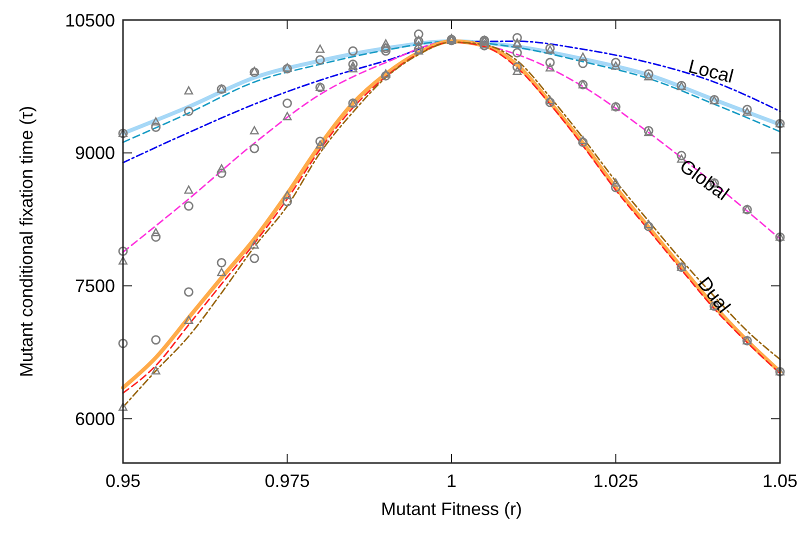 This screenshot has height=533, width=812. What do you see at coordinates (711, 72) in the screenshot?
I see `annotation: Local` at bounding box center [711, 72].